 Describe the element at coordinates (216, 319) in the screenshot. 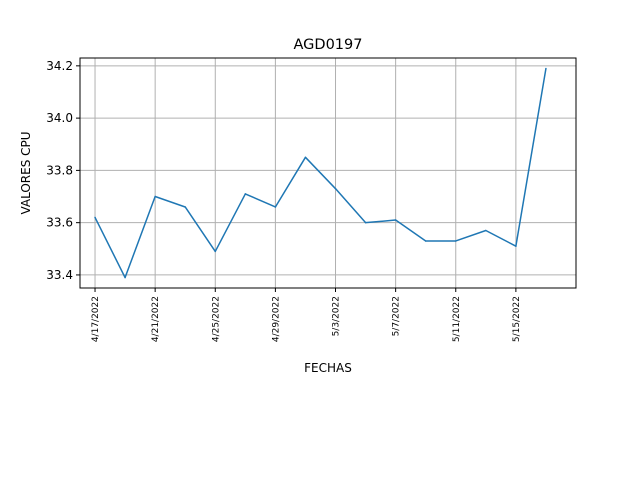

I see `x-tick-label: 4/25/2022` at that location.